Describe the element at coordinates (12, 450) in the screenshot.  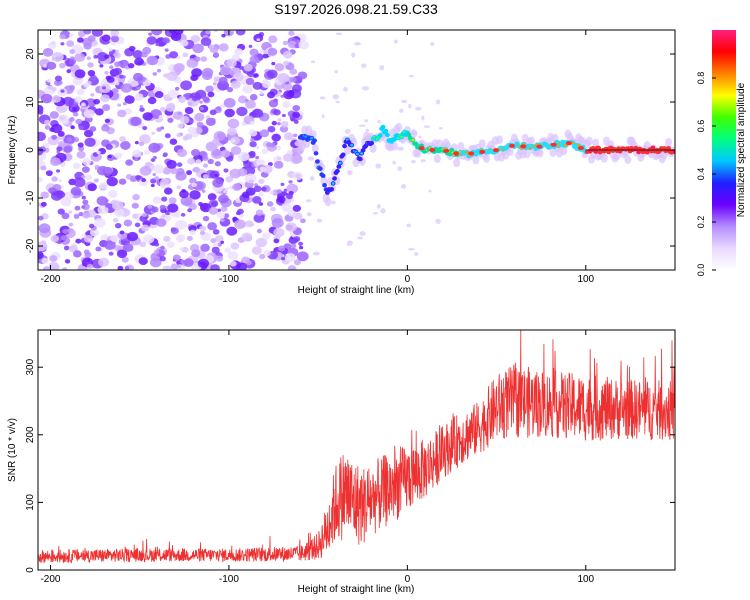
I see `snr-y-label: SNR (10 * v/v)` at that location.